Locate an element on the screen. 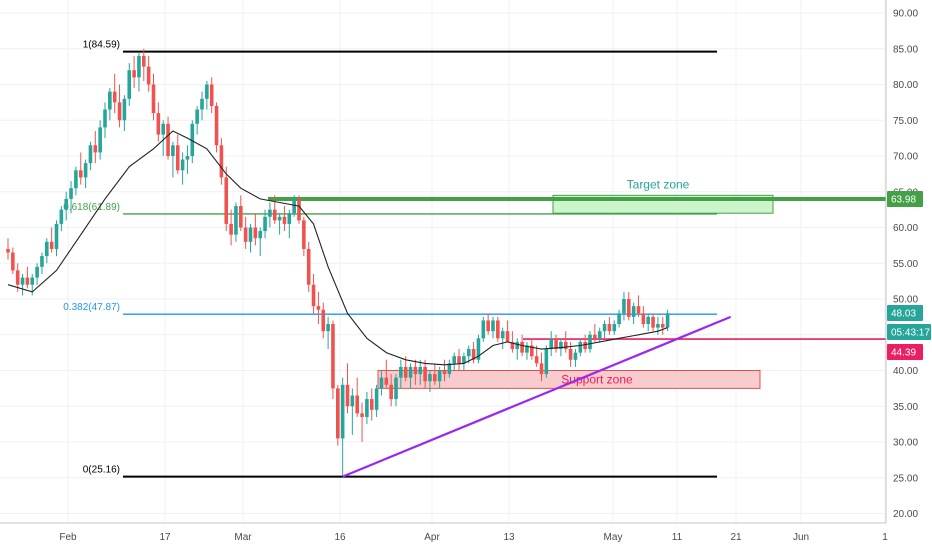 This screenshot has width=932, height=550. trendline is located at coordinates (537, 396).